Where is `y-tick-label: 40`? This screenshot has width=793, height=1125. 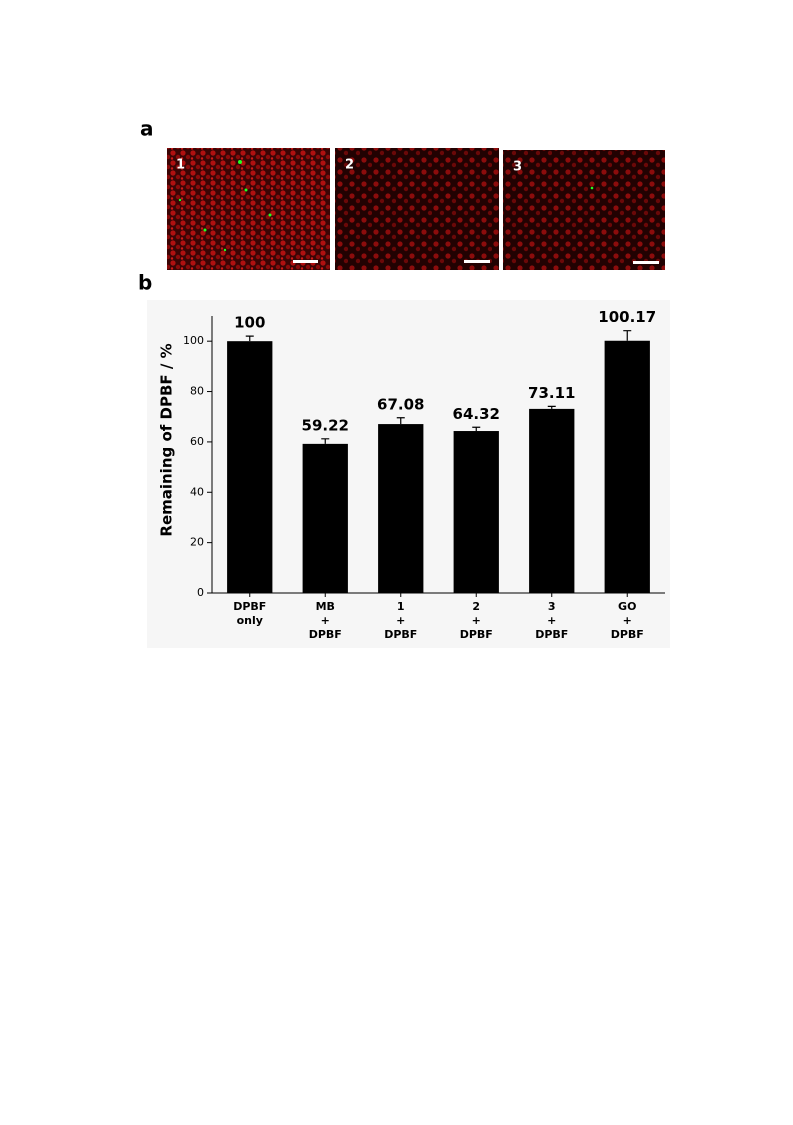 y-tick-label: 40 is located at coordinates (197, 491).